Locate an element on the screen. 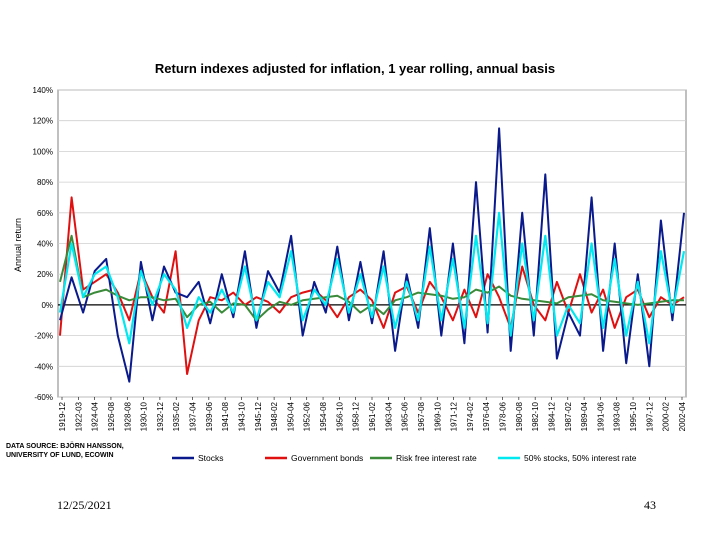 Image resolution: width=720 pixels, height=540 pixels. source-line-1: DATA SOURCE: BJÖRN HANSSON, is located at coordinates (65, 446).